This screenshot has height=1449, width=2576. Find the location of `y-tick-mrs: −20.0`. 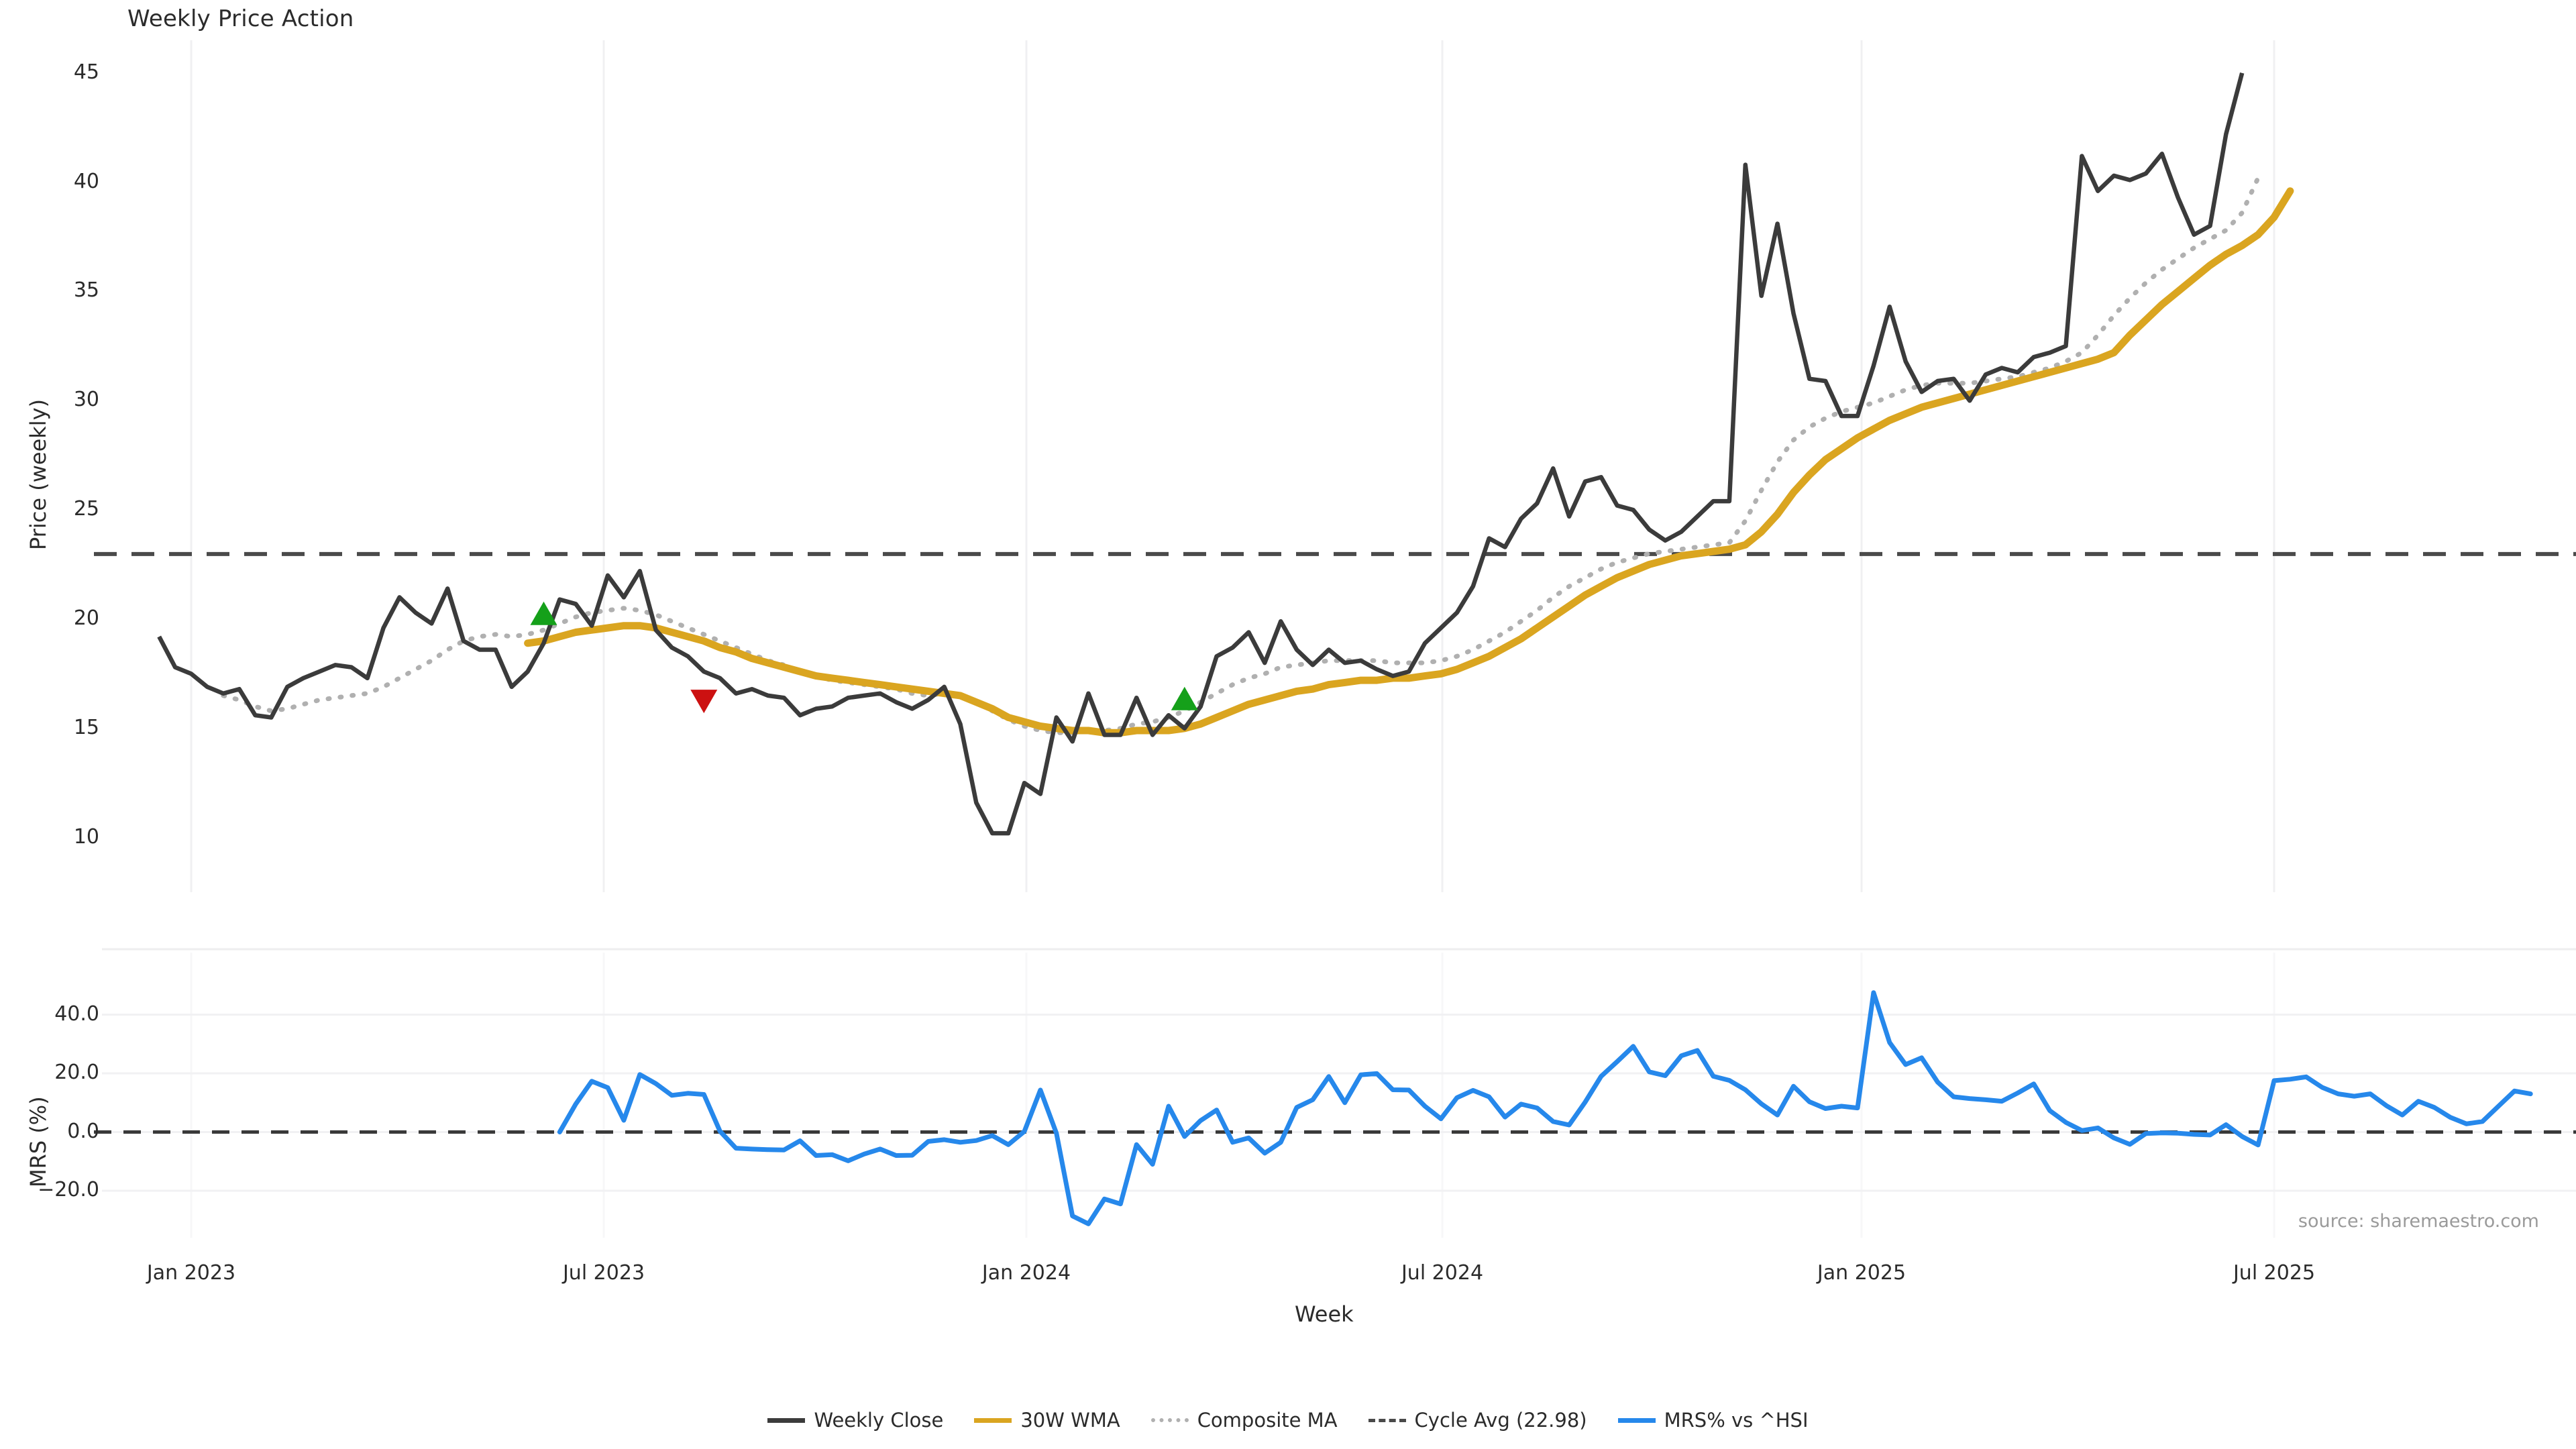

y-tick-mrs: −20.0 is located at coordinates (68, 1189).